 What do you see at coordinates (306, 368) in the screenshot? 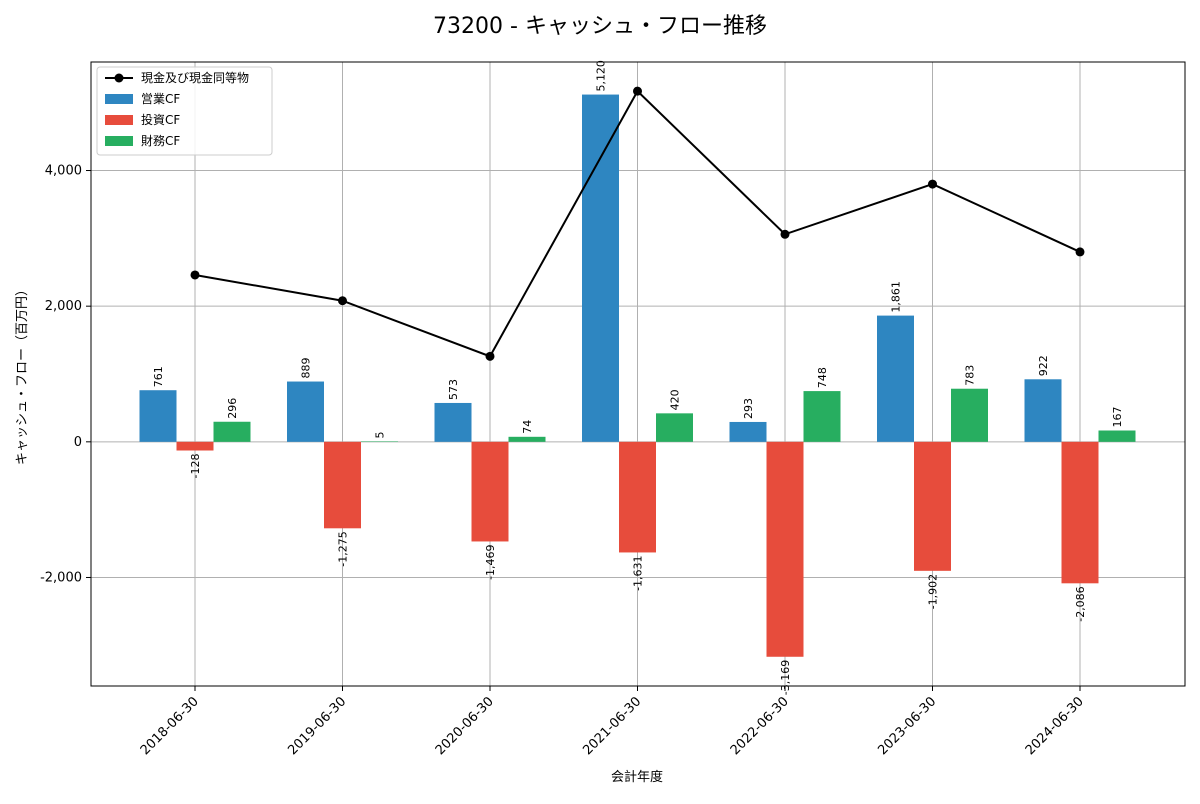
I see `data-label: 889` at bounding box center [306, 368].